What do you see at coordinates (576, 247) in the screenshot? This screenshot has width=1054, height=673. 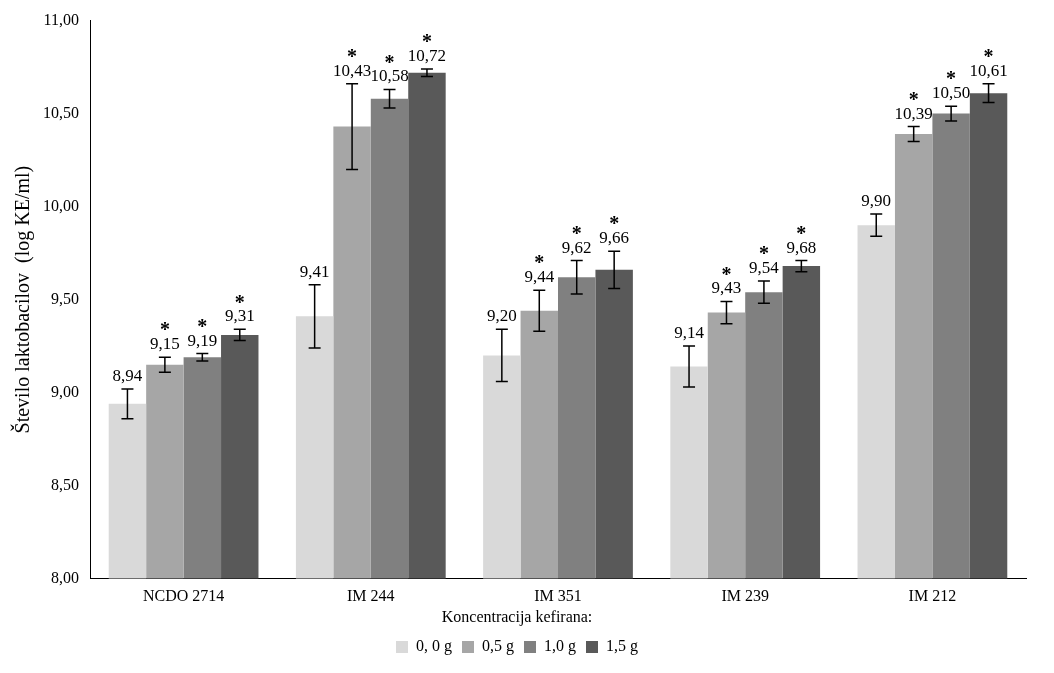 I see `data-label: 9,62` at bounding box center [576, 247].